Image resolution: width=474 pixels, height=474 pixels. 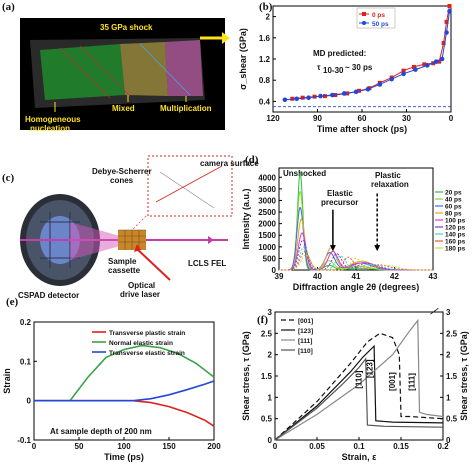 What do you see at coordinates (452, 376) in the screenshot?
I see `y-tick-label-right: 1.5` at bounding box center [452, 376].